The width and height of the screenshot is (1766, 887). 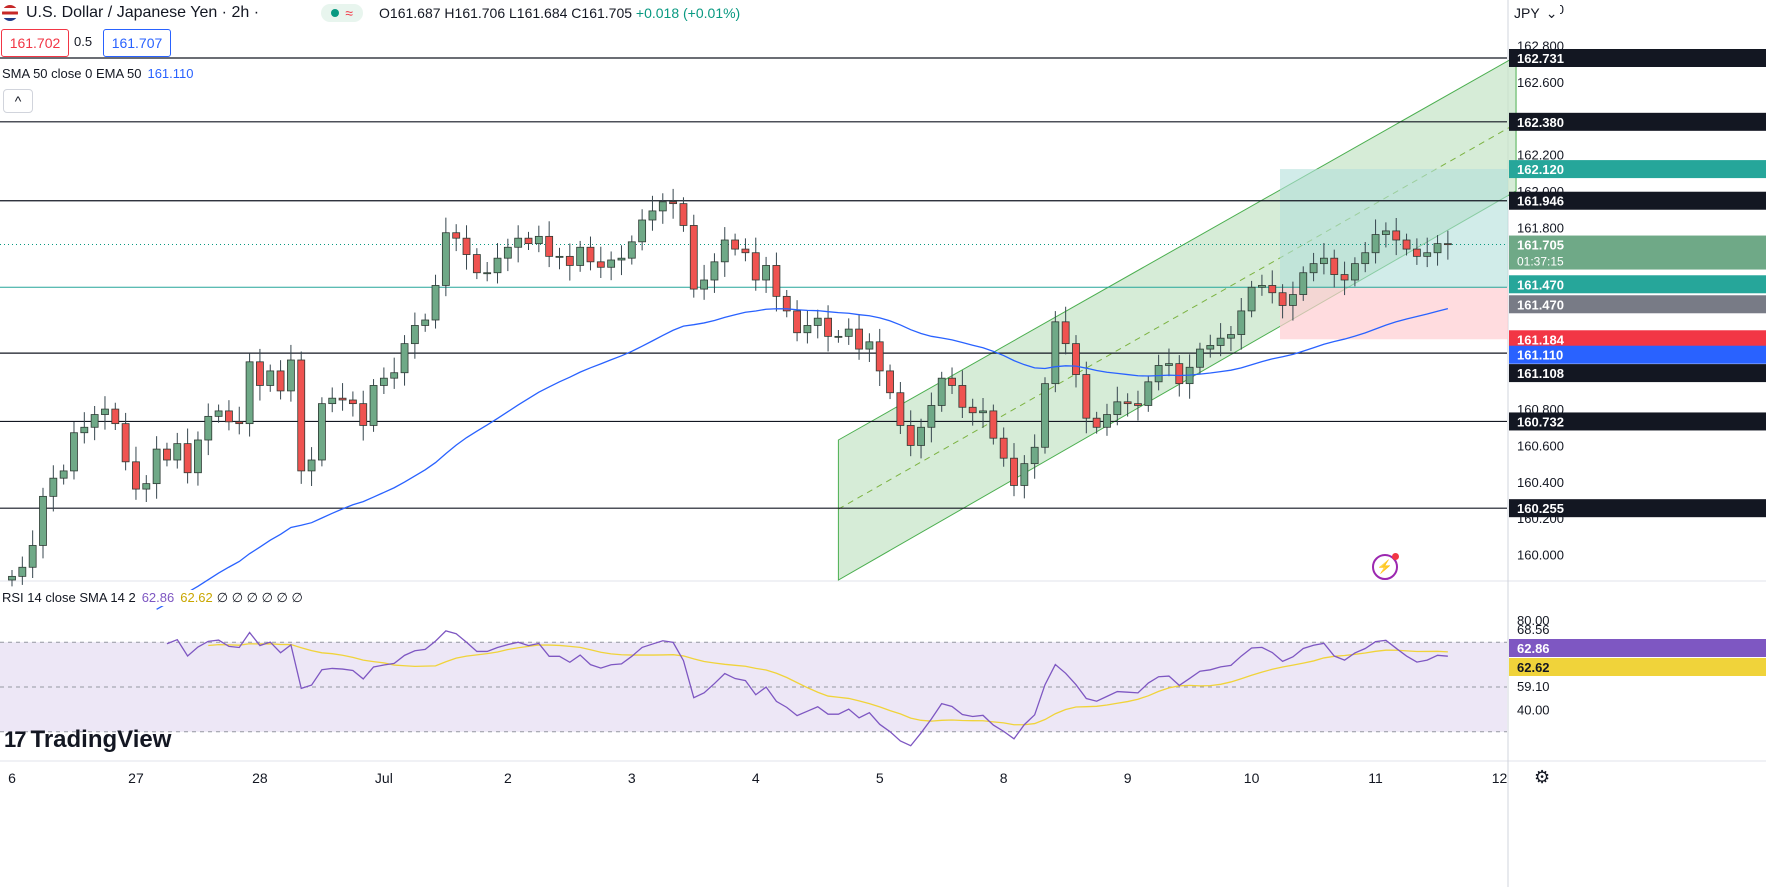 What do you see at coordinates (87, 740) in the screenshot?
I see `tradingview-logo: 17 TradingView` at bounding box center [87, 740].